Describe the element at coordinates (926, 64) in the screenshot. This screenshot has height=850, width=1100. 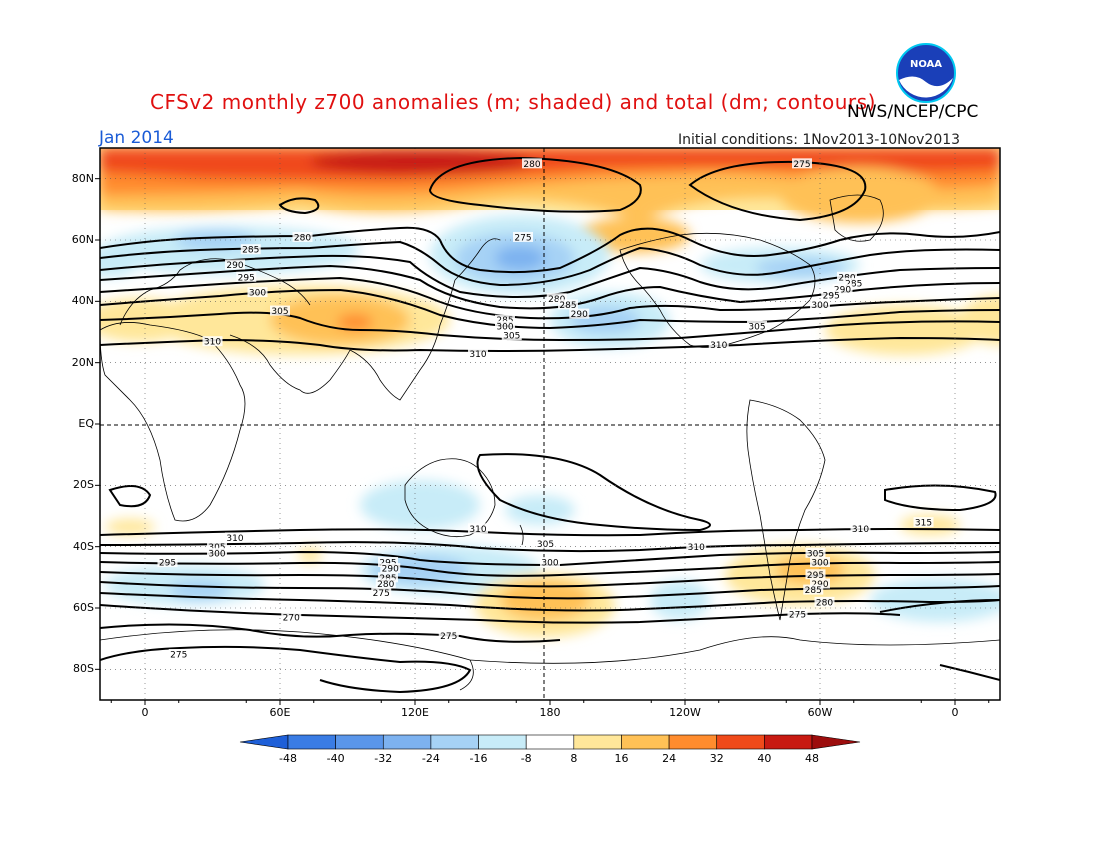
I see `noaa-logo-text: NOAA` at that location.